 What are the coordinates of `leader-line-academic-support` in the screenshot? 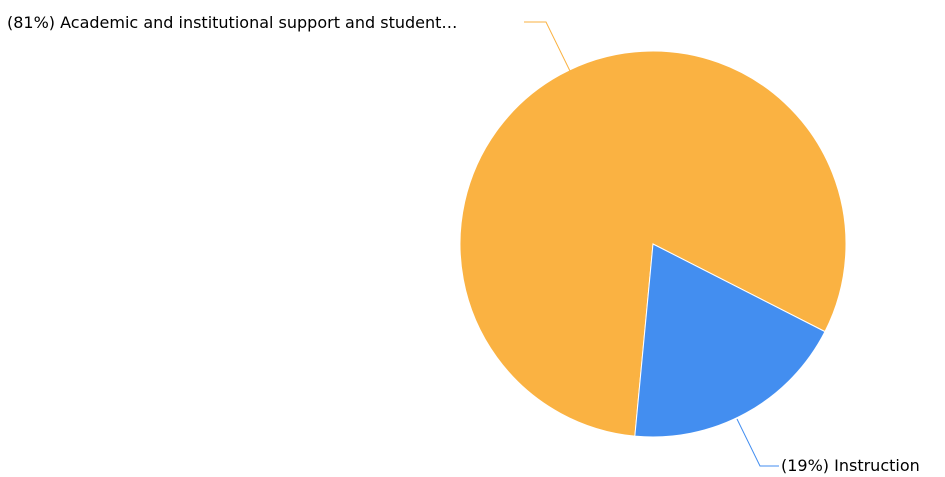 It's located at (547, 46).